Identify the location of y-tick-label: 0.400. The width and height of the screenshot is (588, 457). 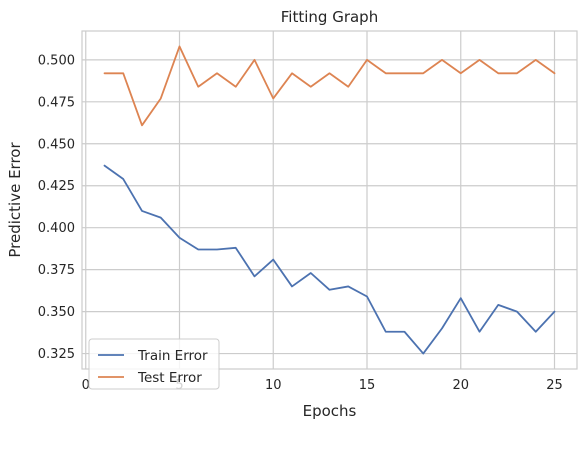
(56, 228).